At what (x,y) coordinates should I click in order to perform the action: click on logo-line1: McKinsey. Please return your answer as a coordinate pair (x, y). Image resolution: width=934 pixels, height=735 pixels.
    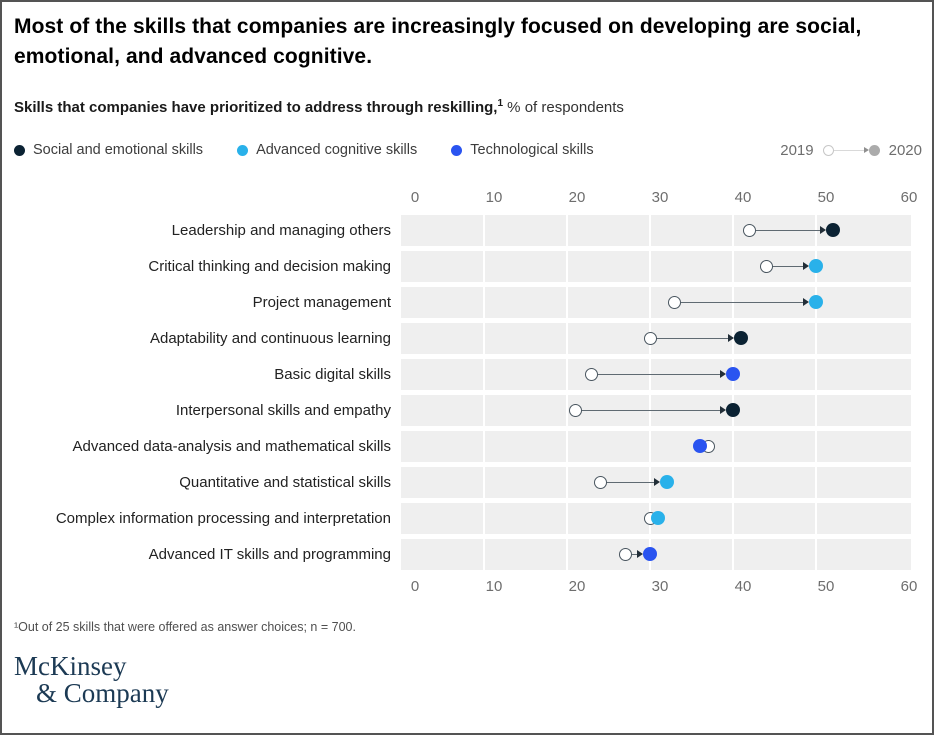
    Looking at the image, I should click on (70, 665).